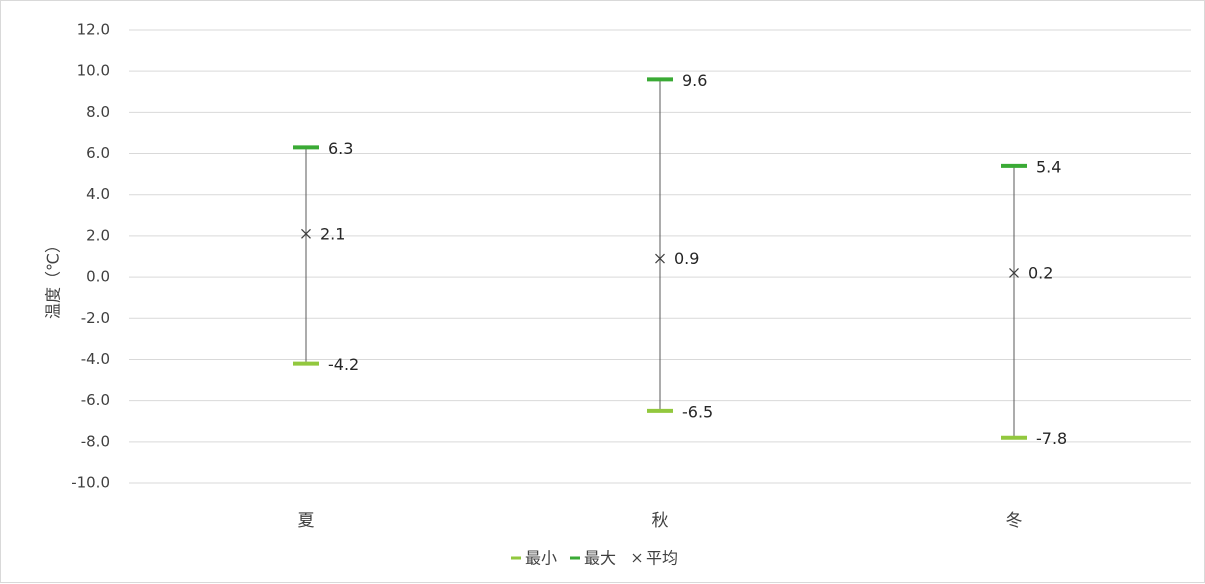  Describe the element at coordinates (95, 359) in the screenshot. I see `y-tick-label: -4.0` at that location.